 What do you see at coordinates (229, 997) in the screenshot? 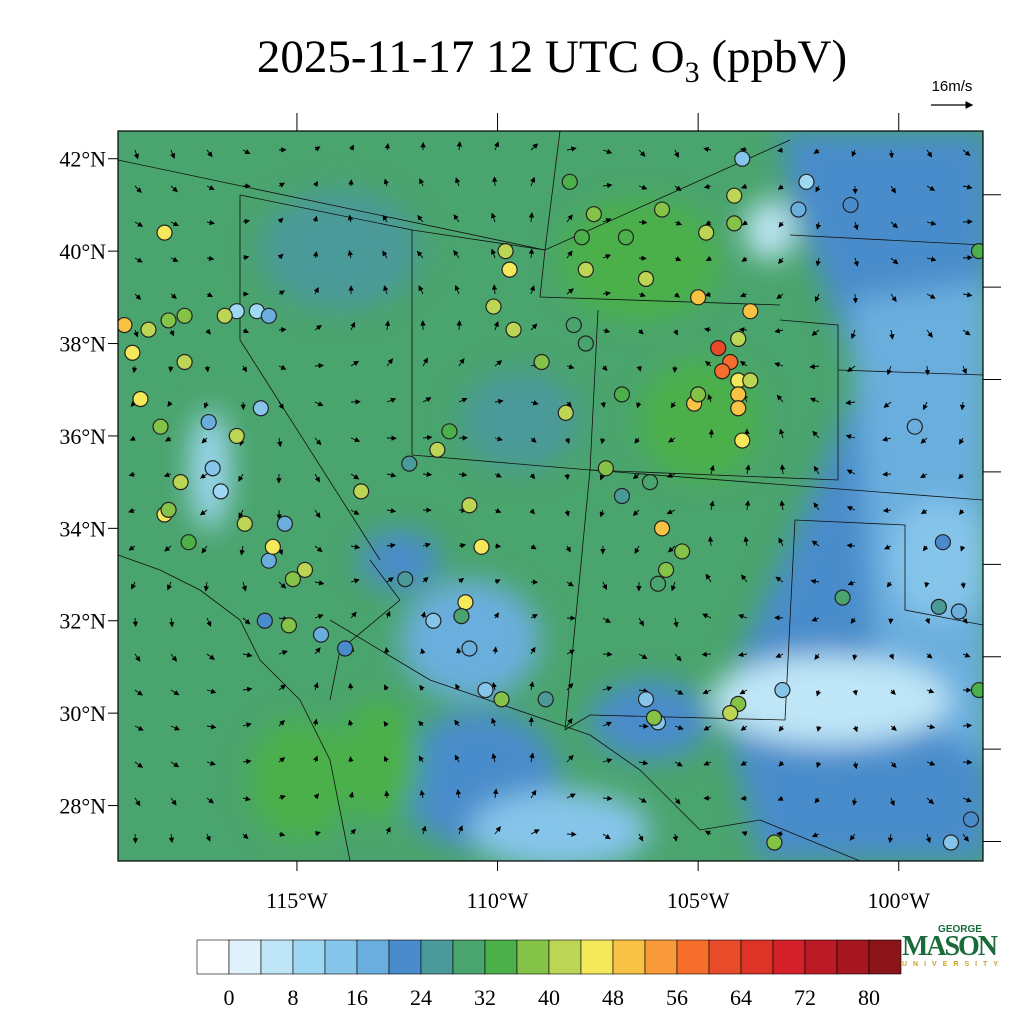
I see `colorbar-label: 0` at bounding box center [229, 997].